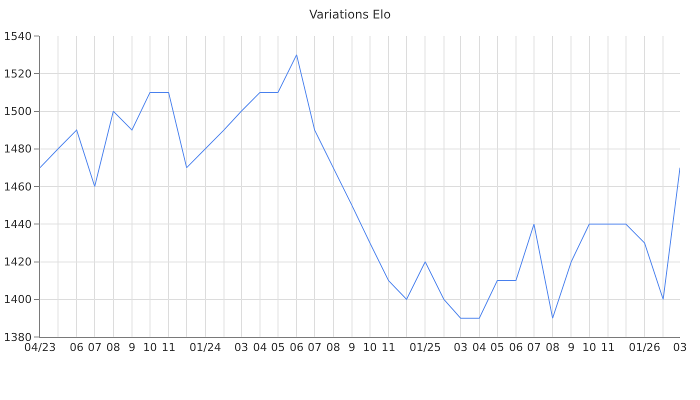 The image size is (700, 400). Describe the element at coordinates (18, 187) in the screenshot. I see `y-tick-label: 1460` at that location.